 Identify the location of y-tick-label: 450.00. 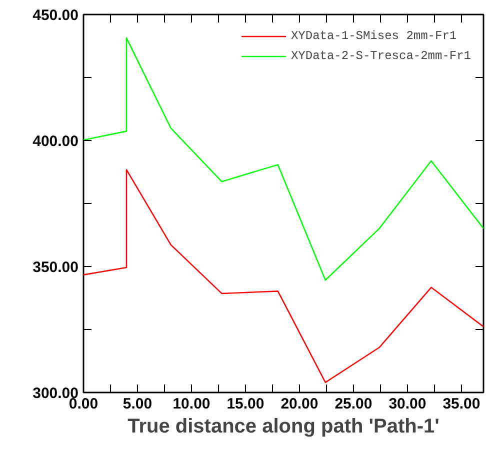
(55, 15).